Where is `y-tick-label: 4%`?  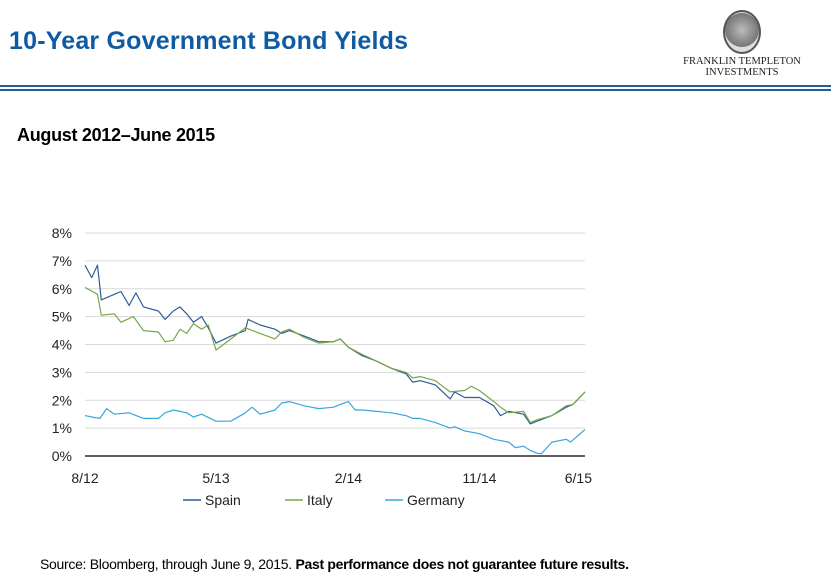
y-tick-label: 4% is located at coordinates (62, 345).